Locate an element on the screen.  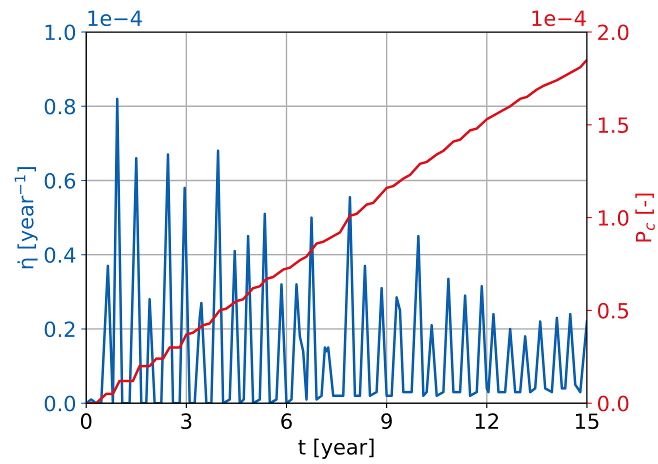
y2-axis-title: P$_{c}$ [-] is located at coordinates (645, 218).